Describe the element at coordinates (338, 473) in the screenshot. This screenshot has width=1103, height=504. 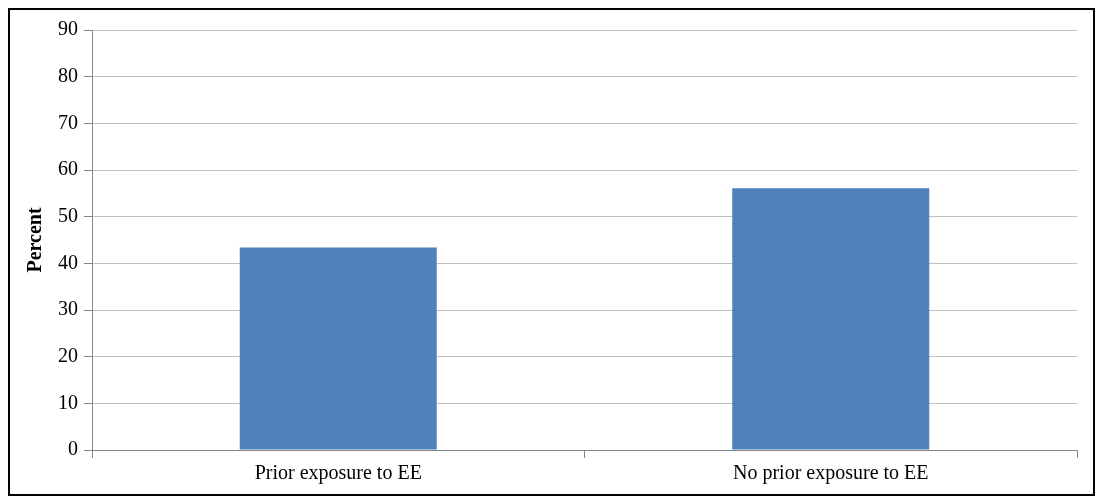
I see `x-tick-label: Prior exposure to EE` at that location.